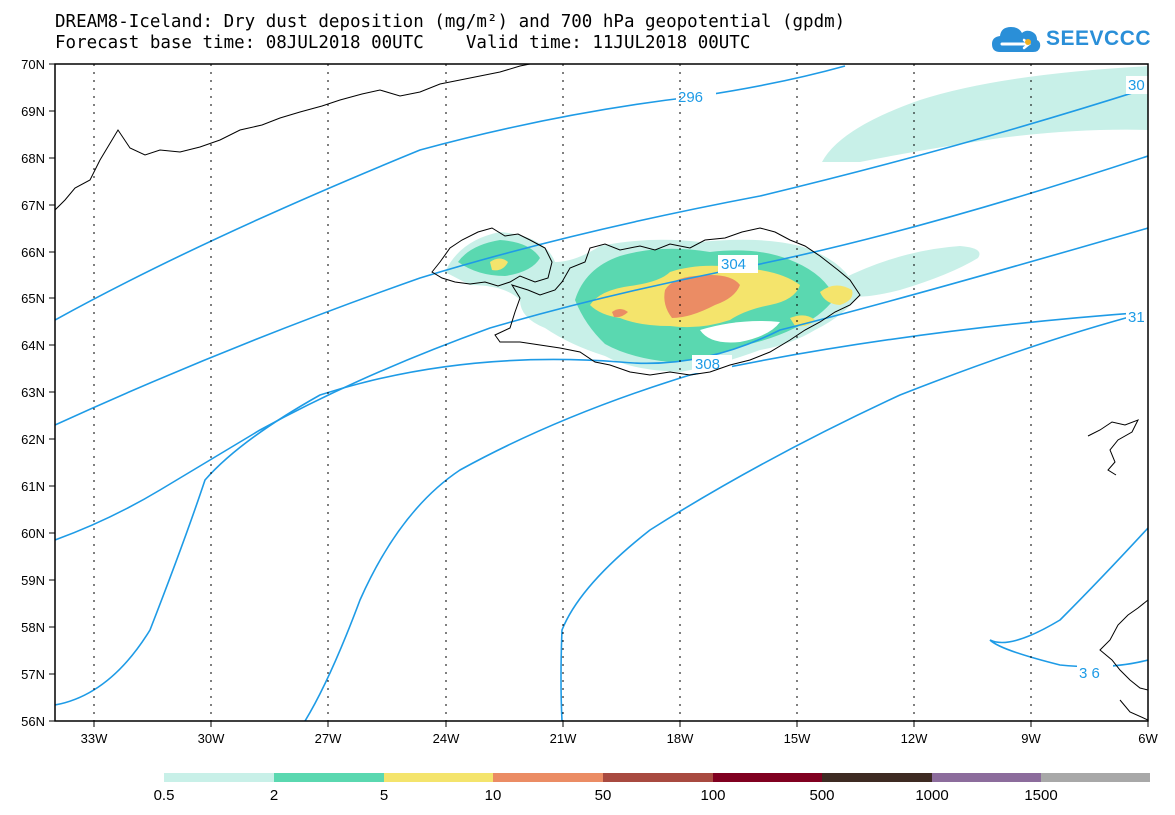  What do you see at coordinates (1148, 738) in the screenshot?
I see `lon-label: 6W` at bounding box center [1148, 738].